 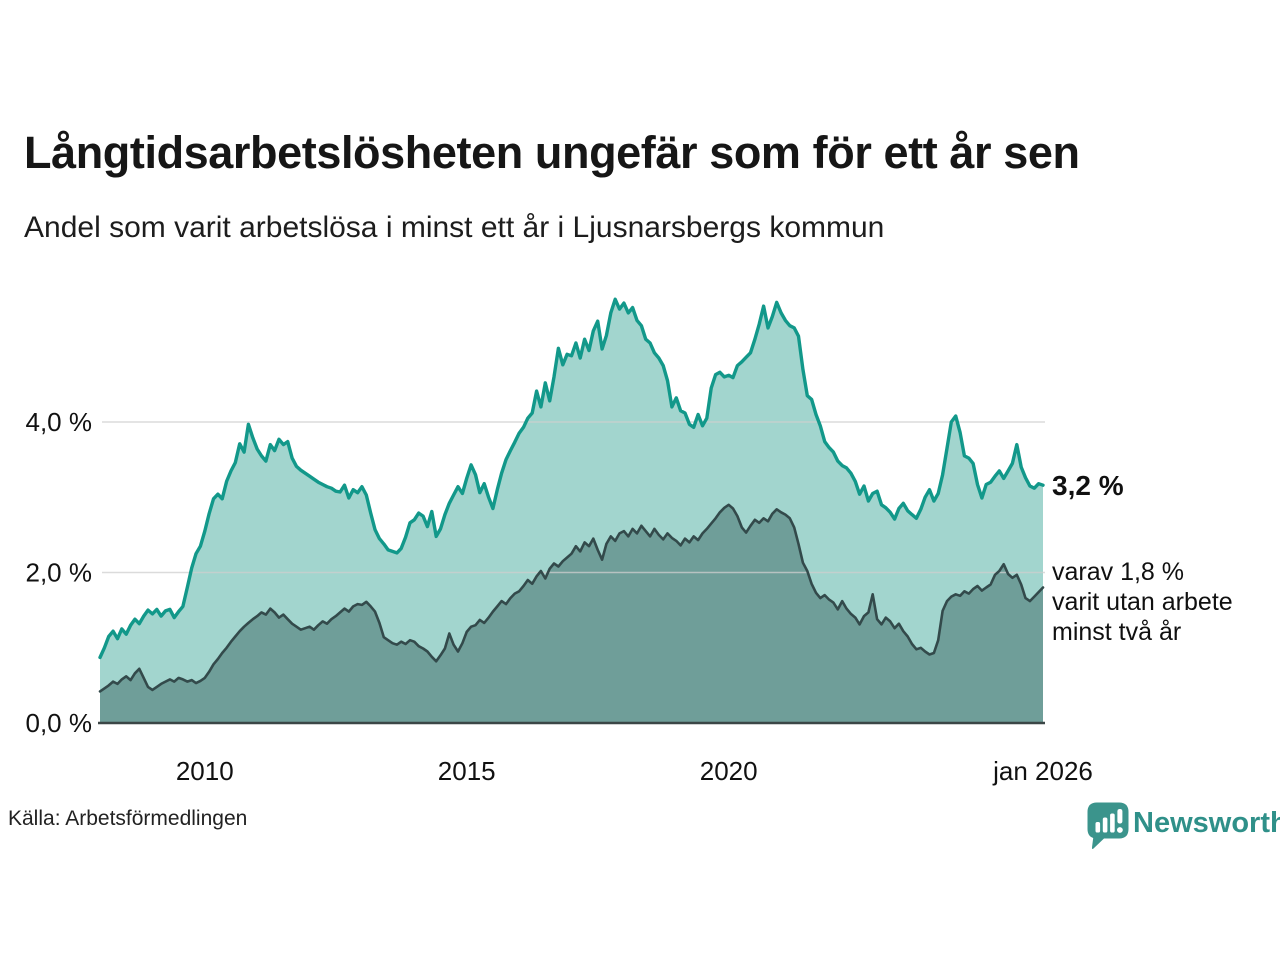 I want to click on x-tick-label: 2020, so click(x=729, y=771).